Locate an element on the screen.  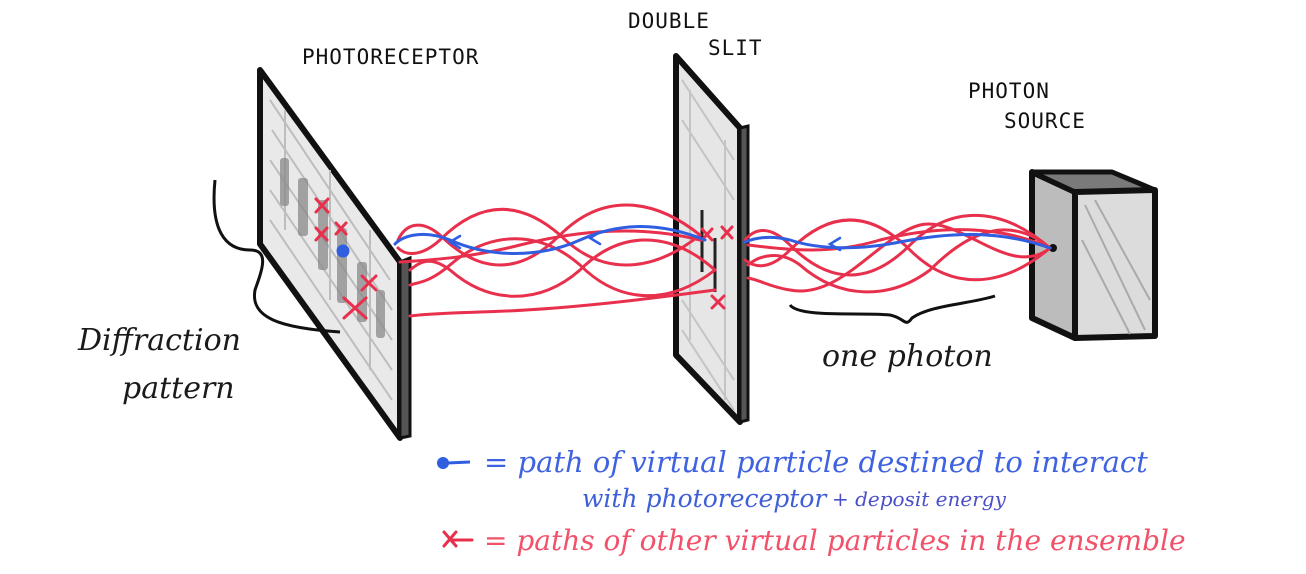
double-slit-panel is located at coordinates (711, 239).